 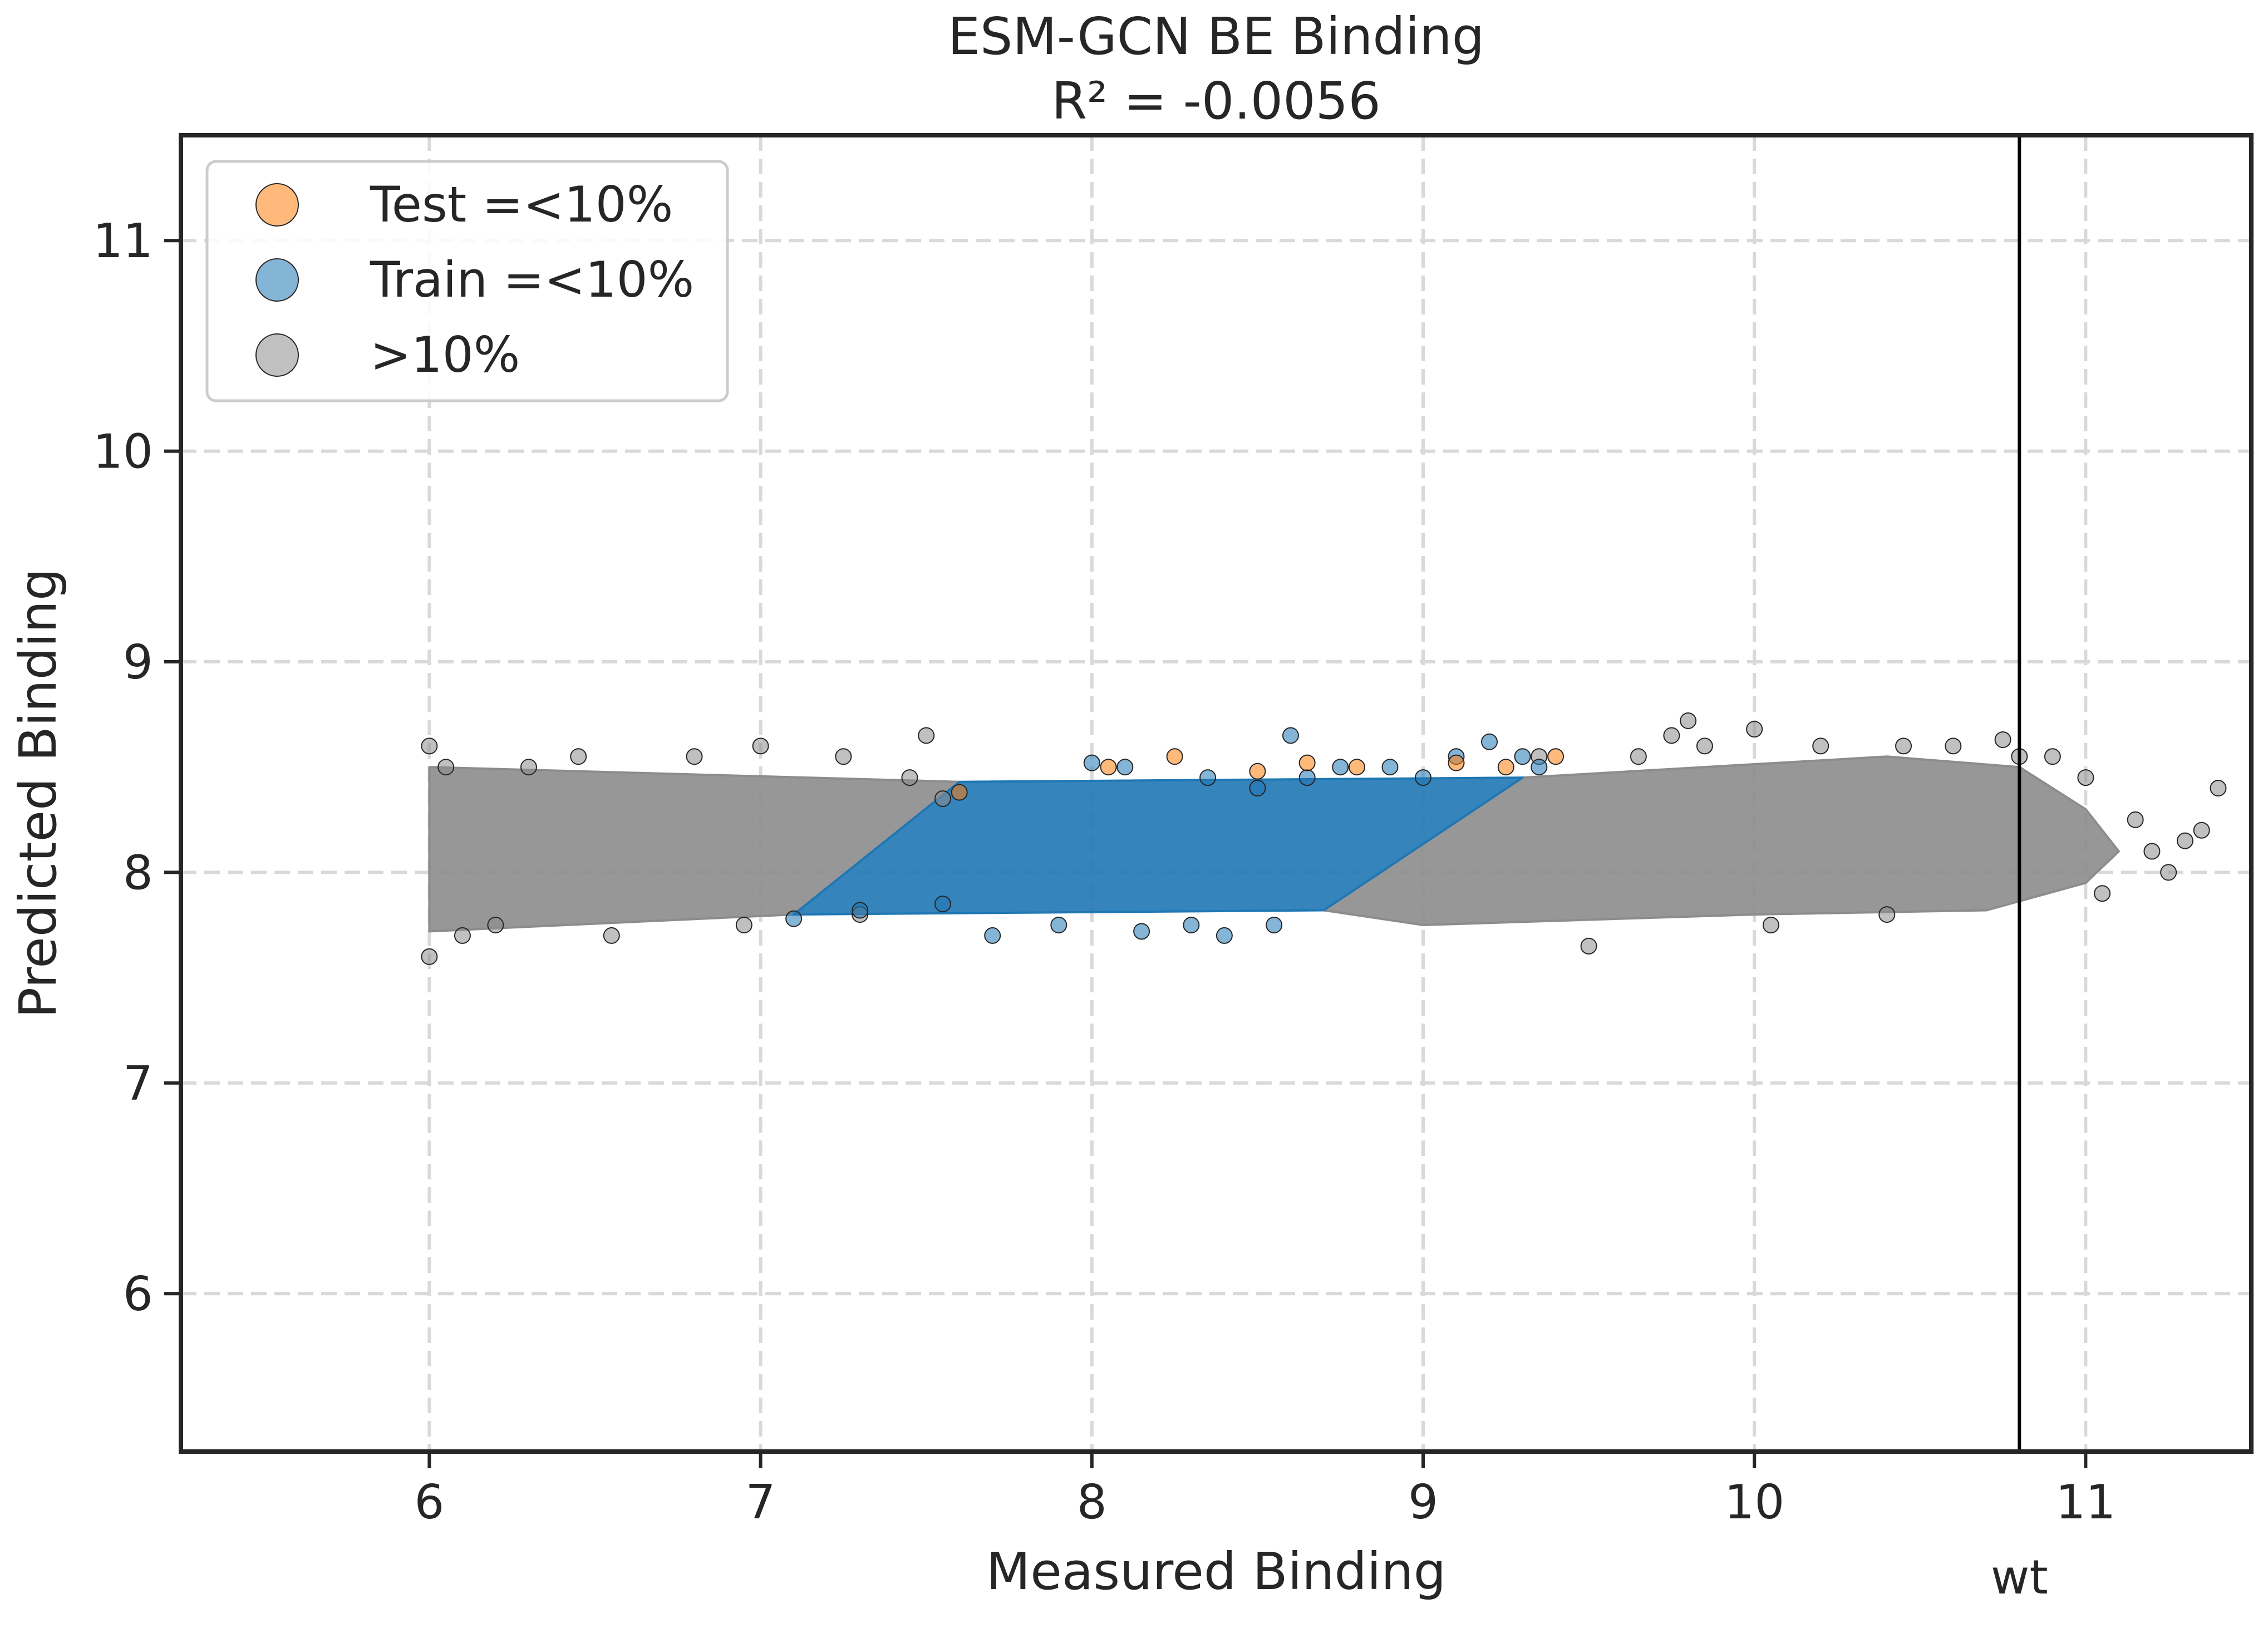 What do you see at coordinates (138, 662) in the screenshot?
I see `y-tick-label: 9` at bounding box center [138, 662].